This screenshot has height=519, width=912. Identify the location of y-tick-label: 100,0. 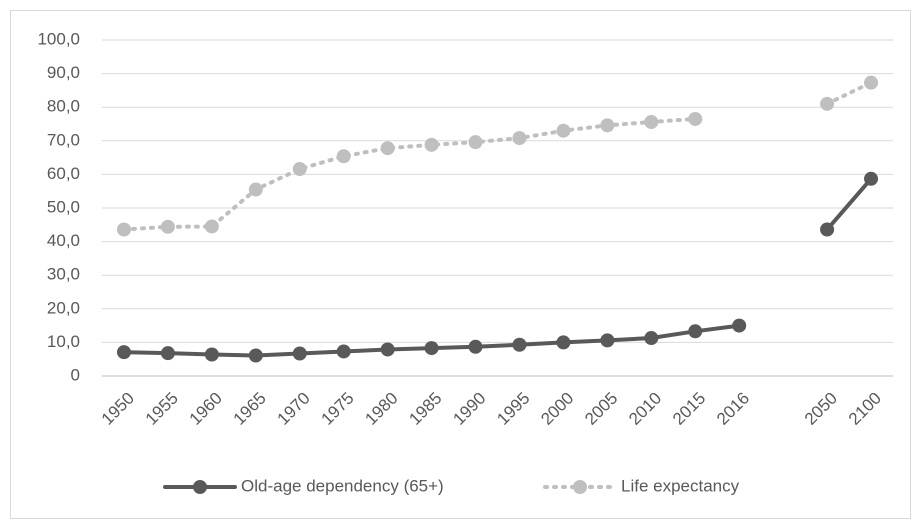
(58, 38).